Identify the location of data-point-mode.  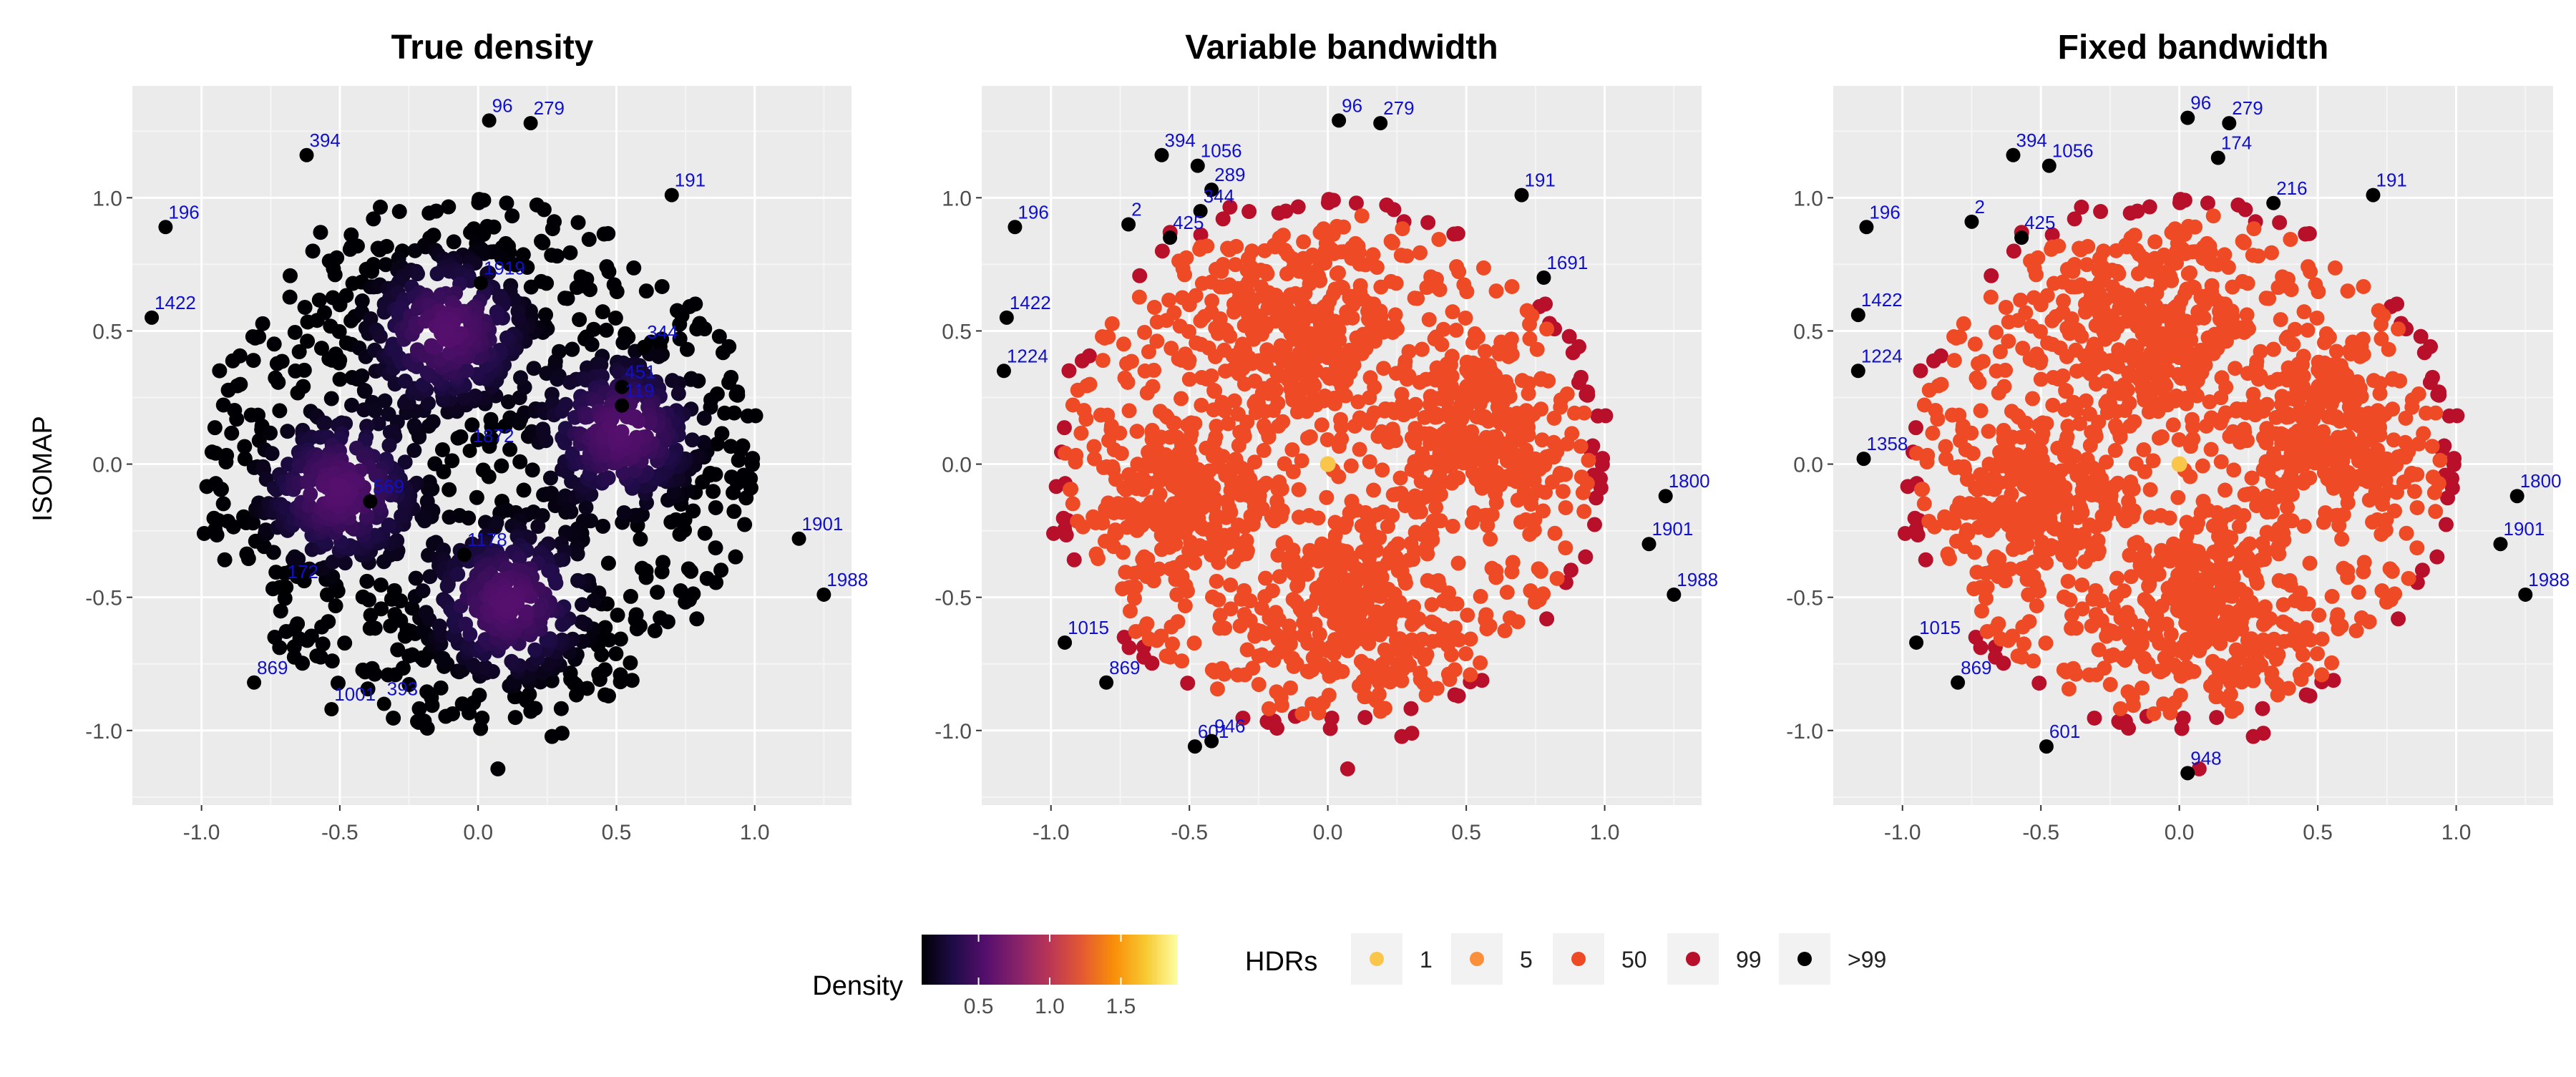
(1328, 464).